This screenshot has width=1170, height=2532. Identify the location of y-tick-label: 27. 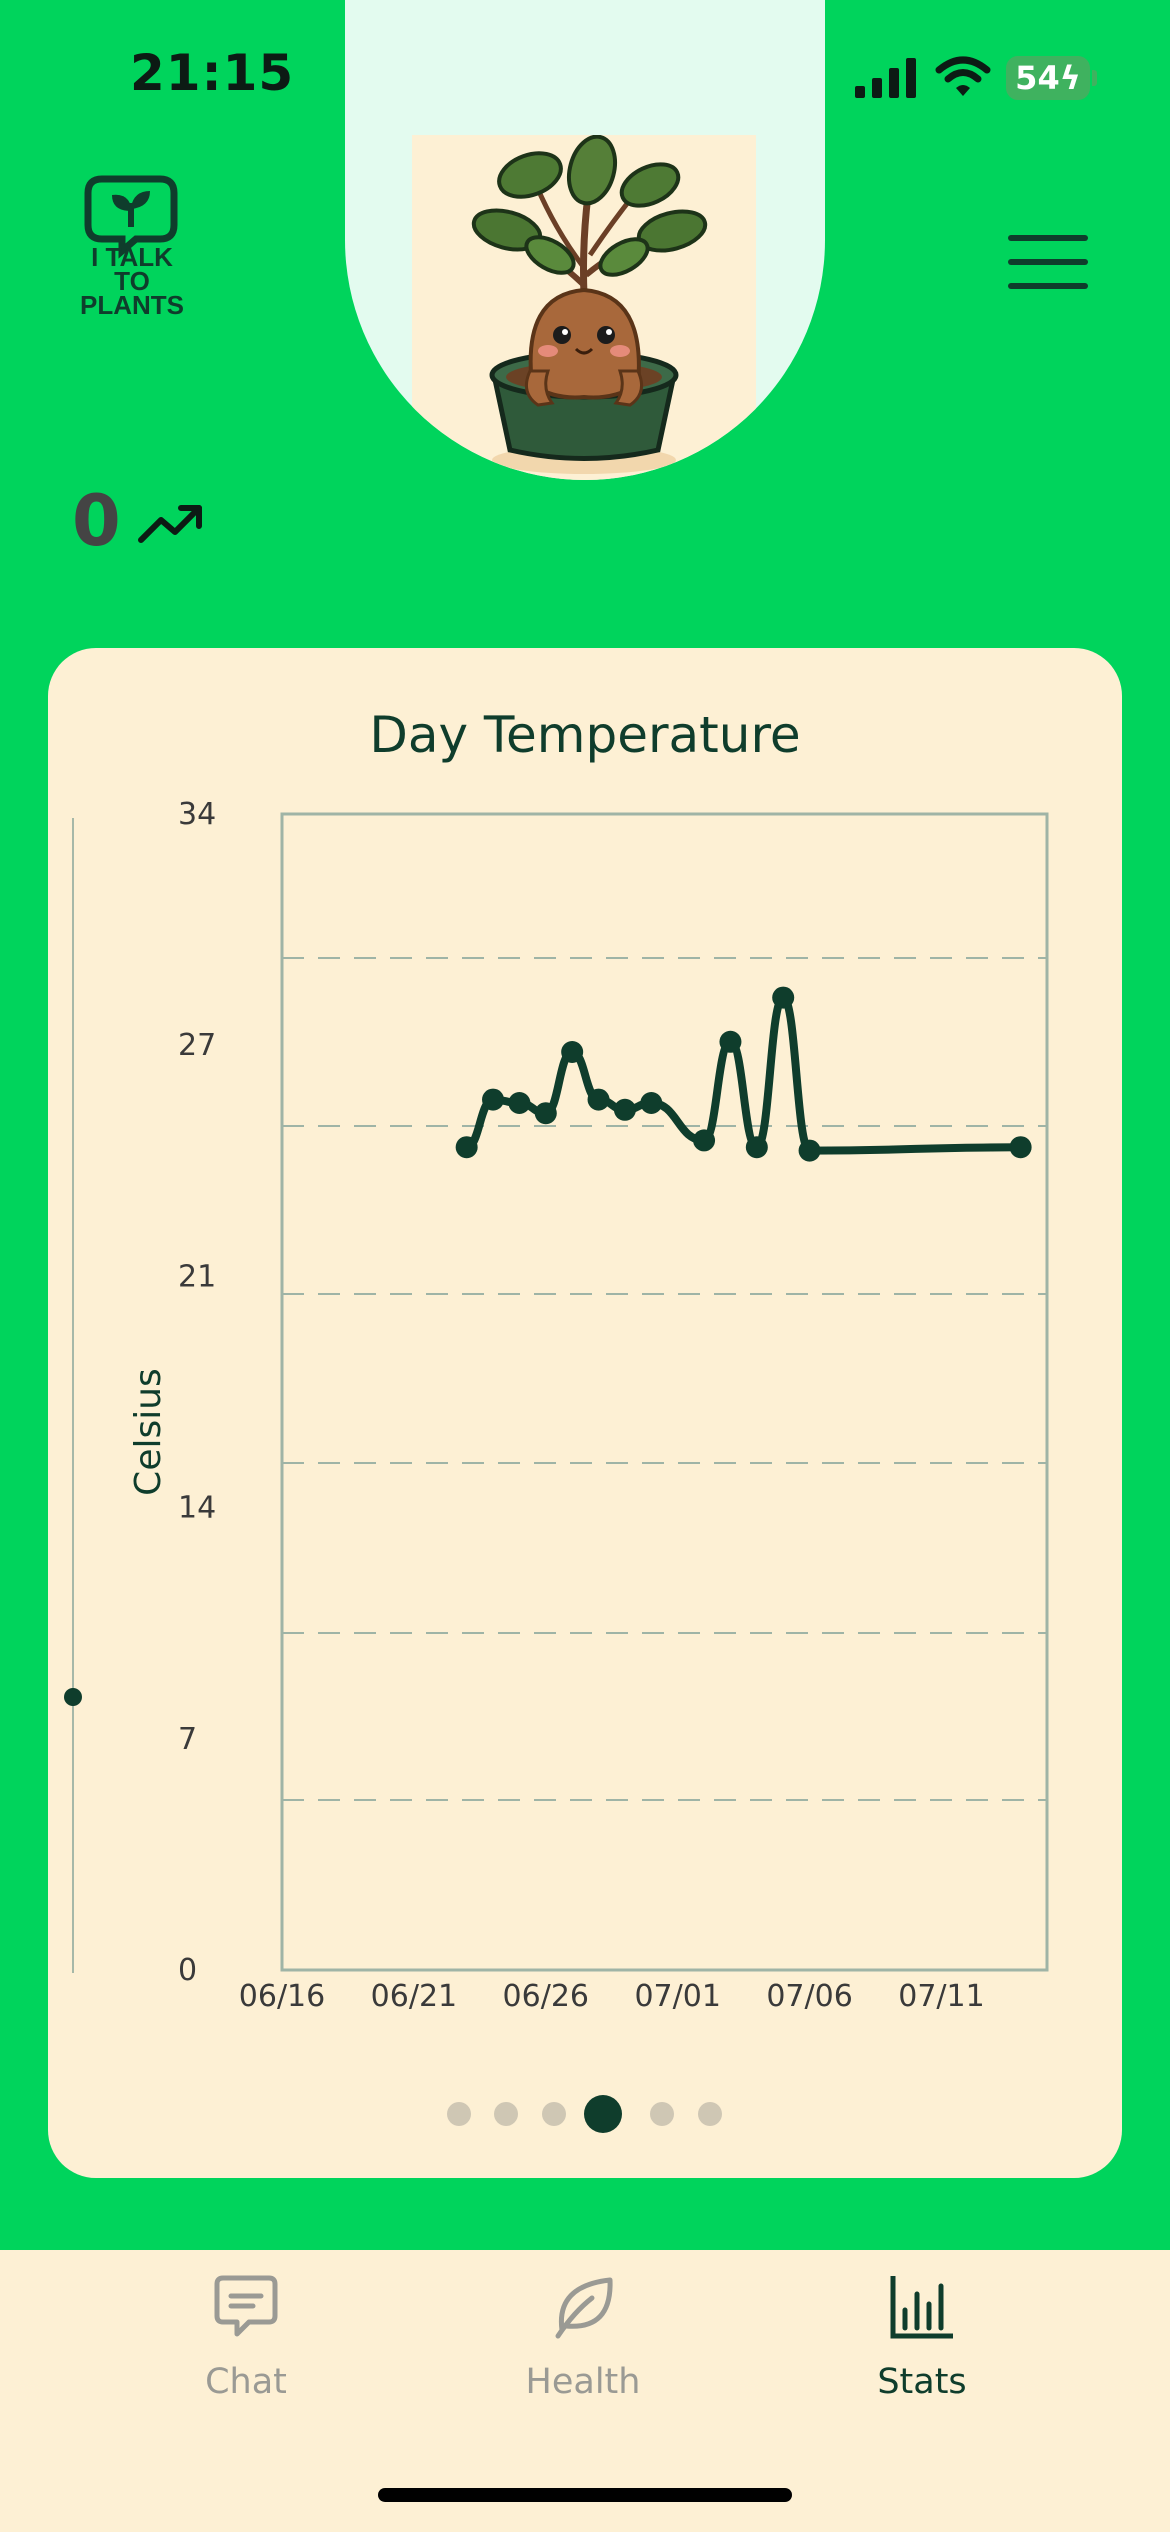
(197, 1045).